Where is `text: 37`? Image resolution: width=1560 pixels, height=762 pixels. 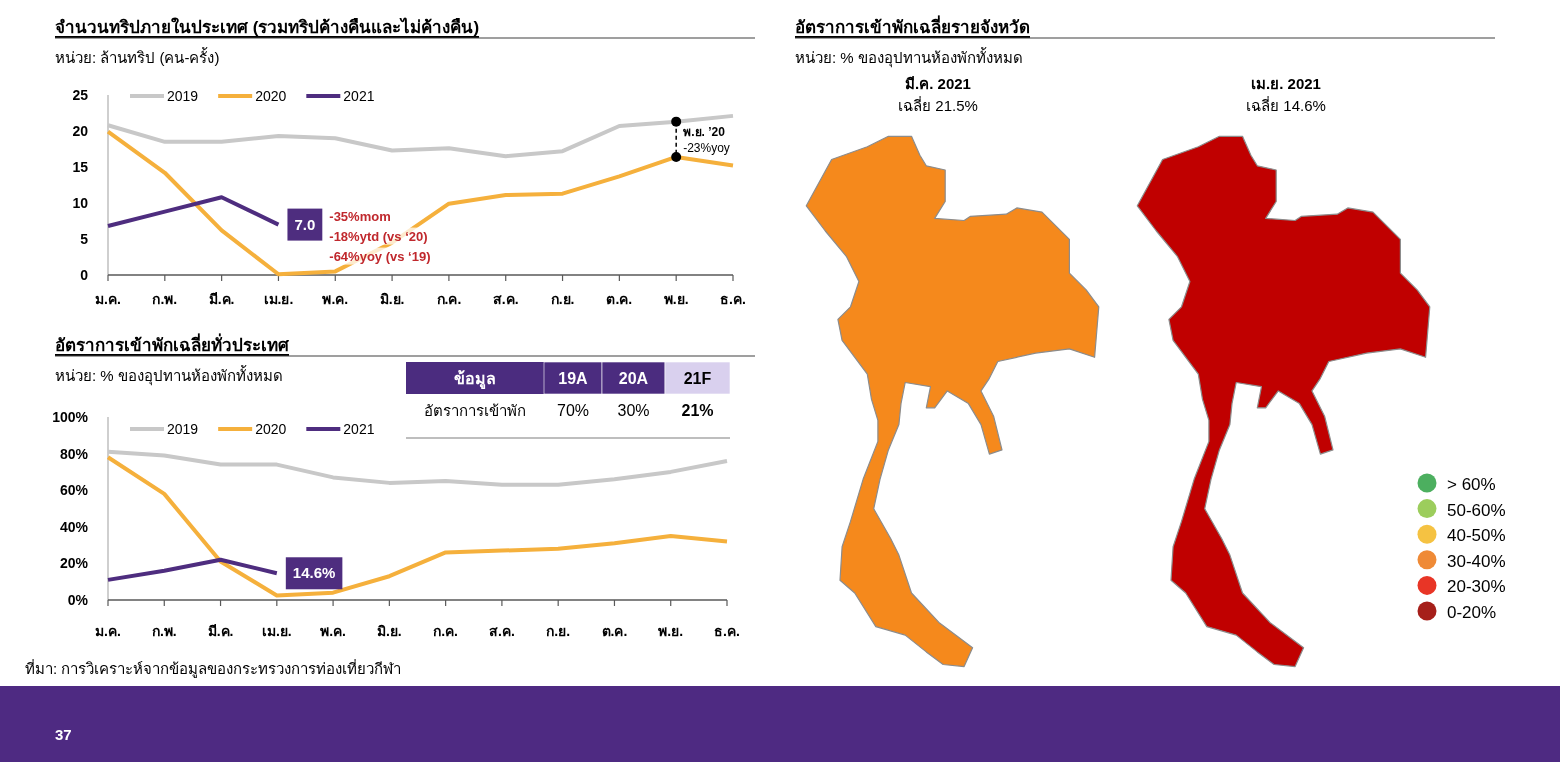 text: 37 is located at coordinates (63, 734).